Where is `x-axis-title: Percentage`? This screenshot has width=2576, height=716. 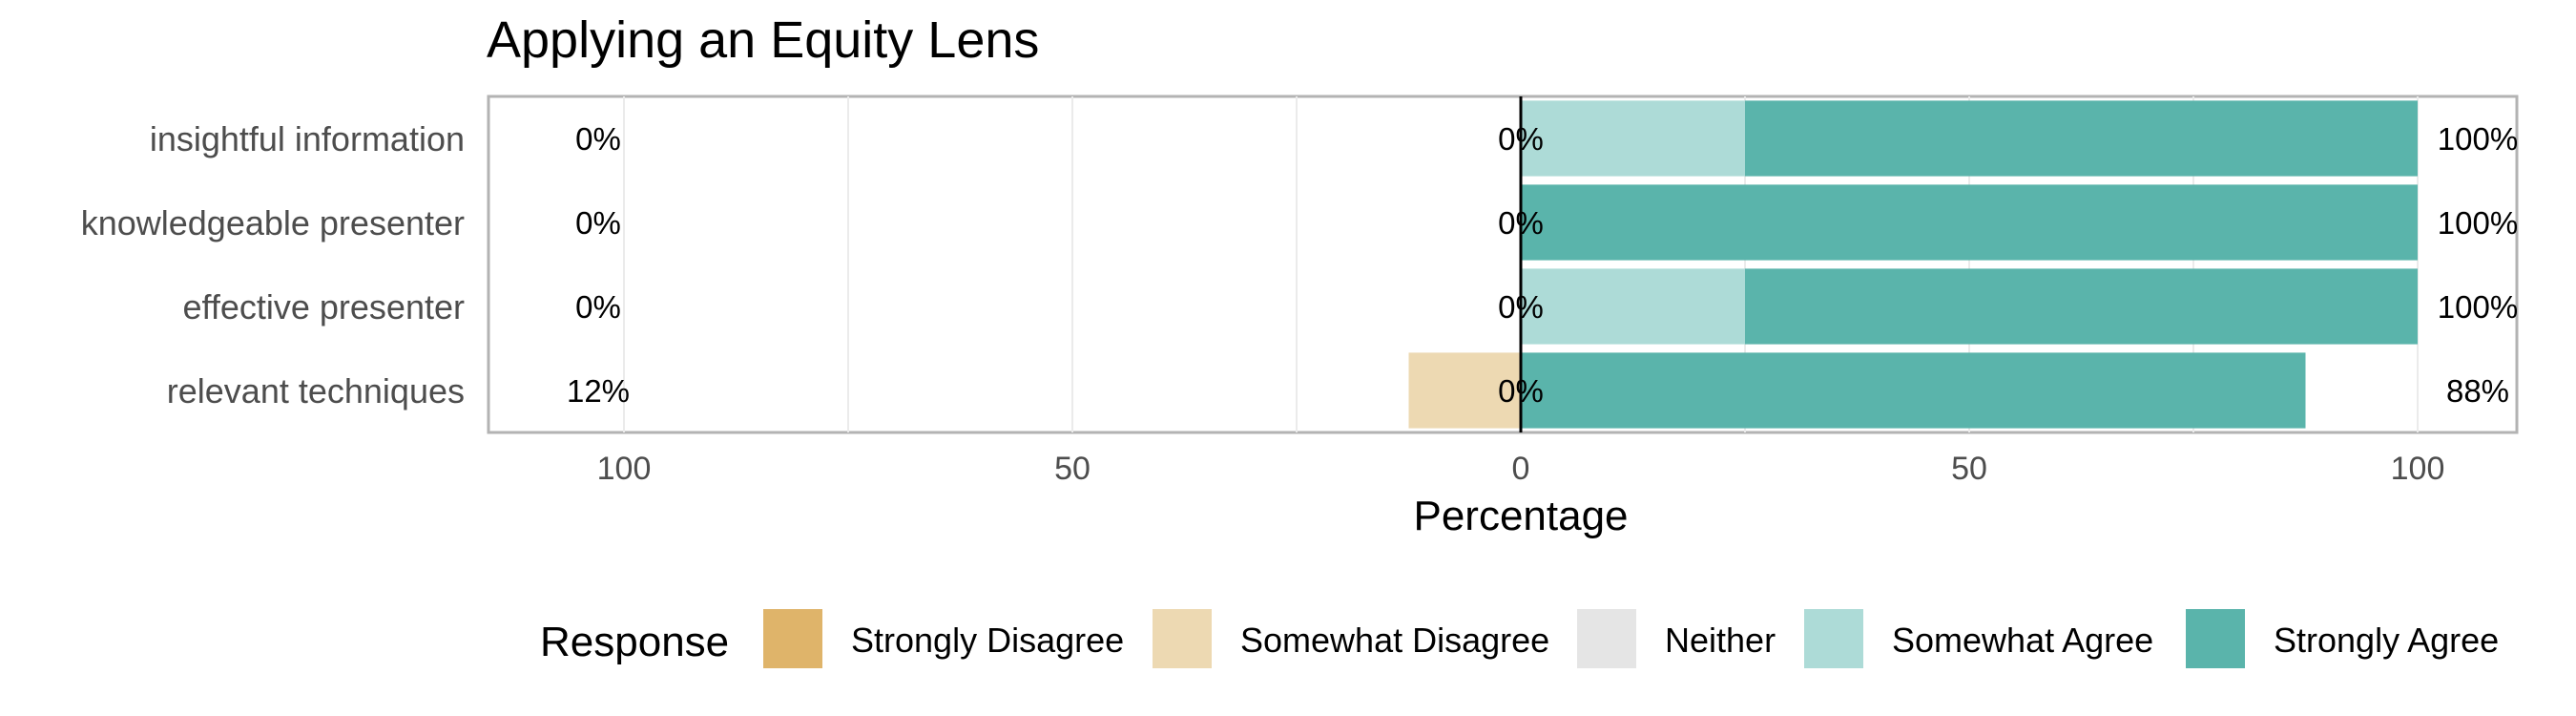
x-axis-title: Percentage is located at coordinates (1520, 516).